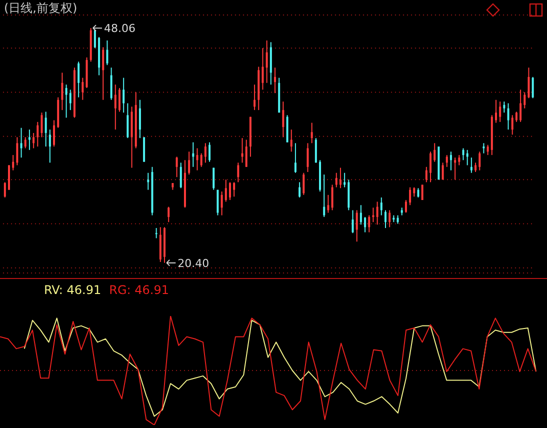 The image size is (547, 428). What do you see at coordinates (41, 8) in the screenshot?
I see `chart-title: (日线,前复权)` at bounding box center [41, 8].